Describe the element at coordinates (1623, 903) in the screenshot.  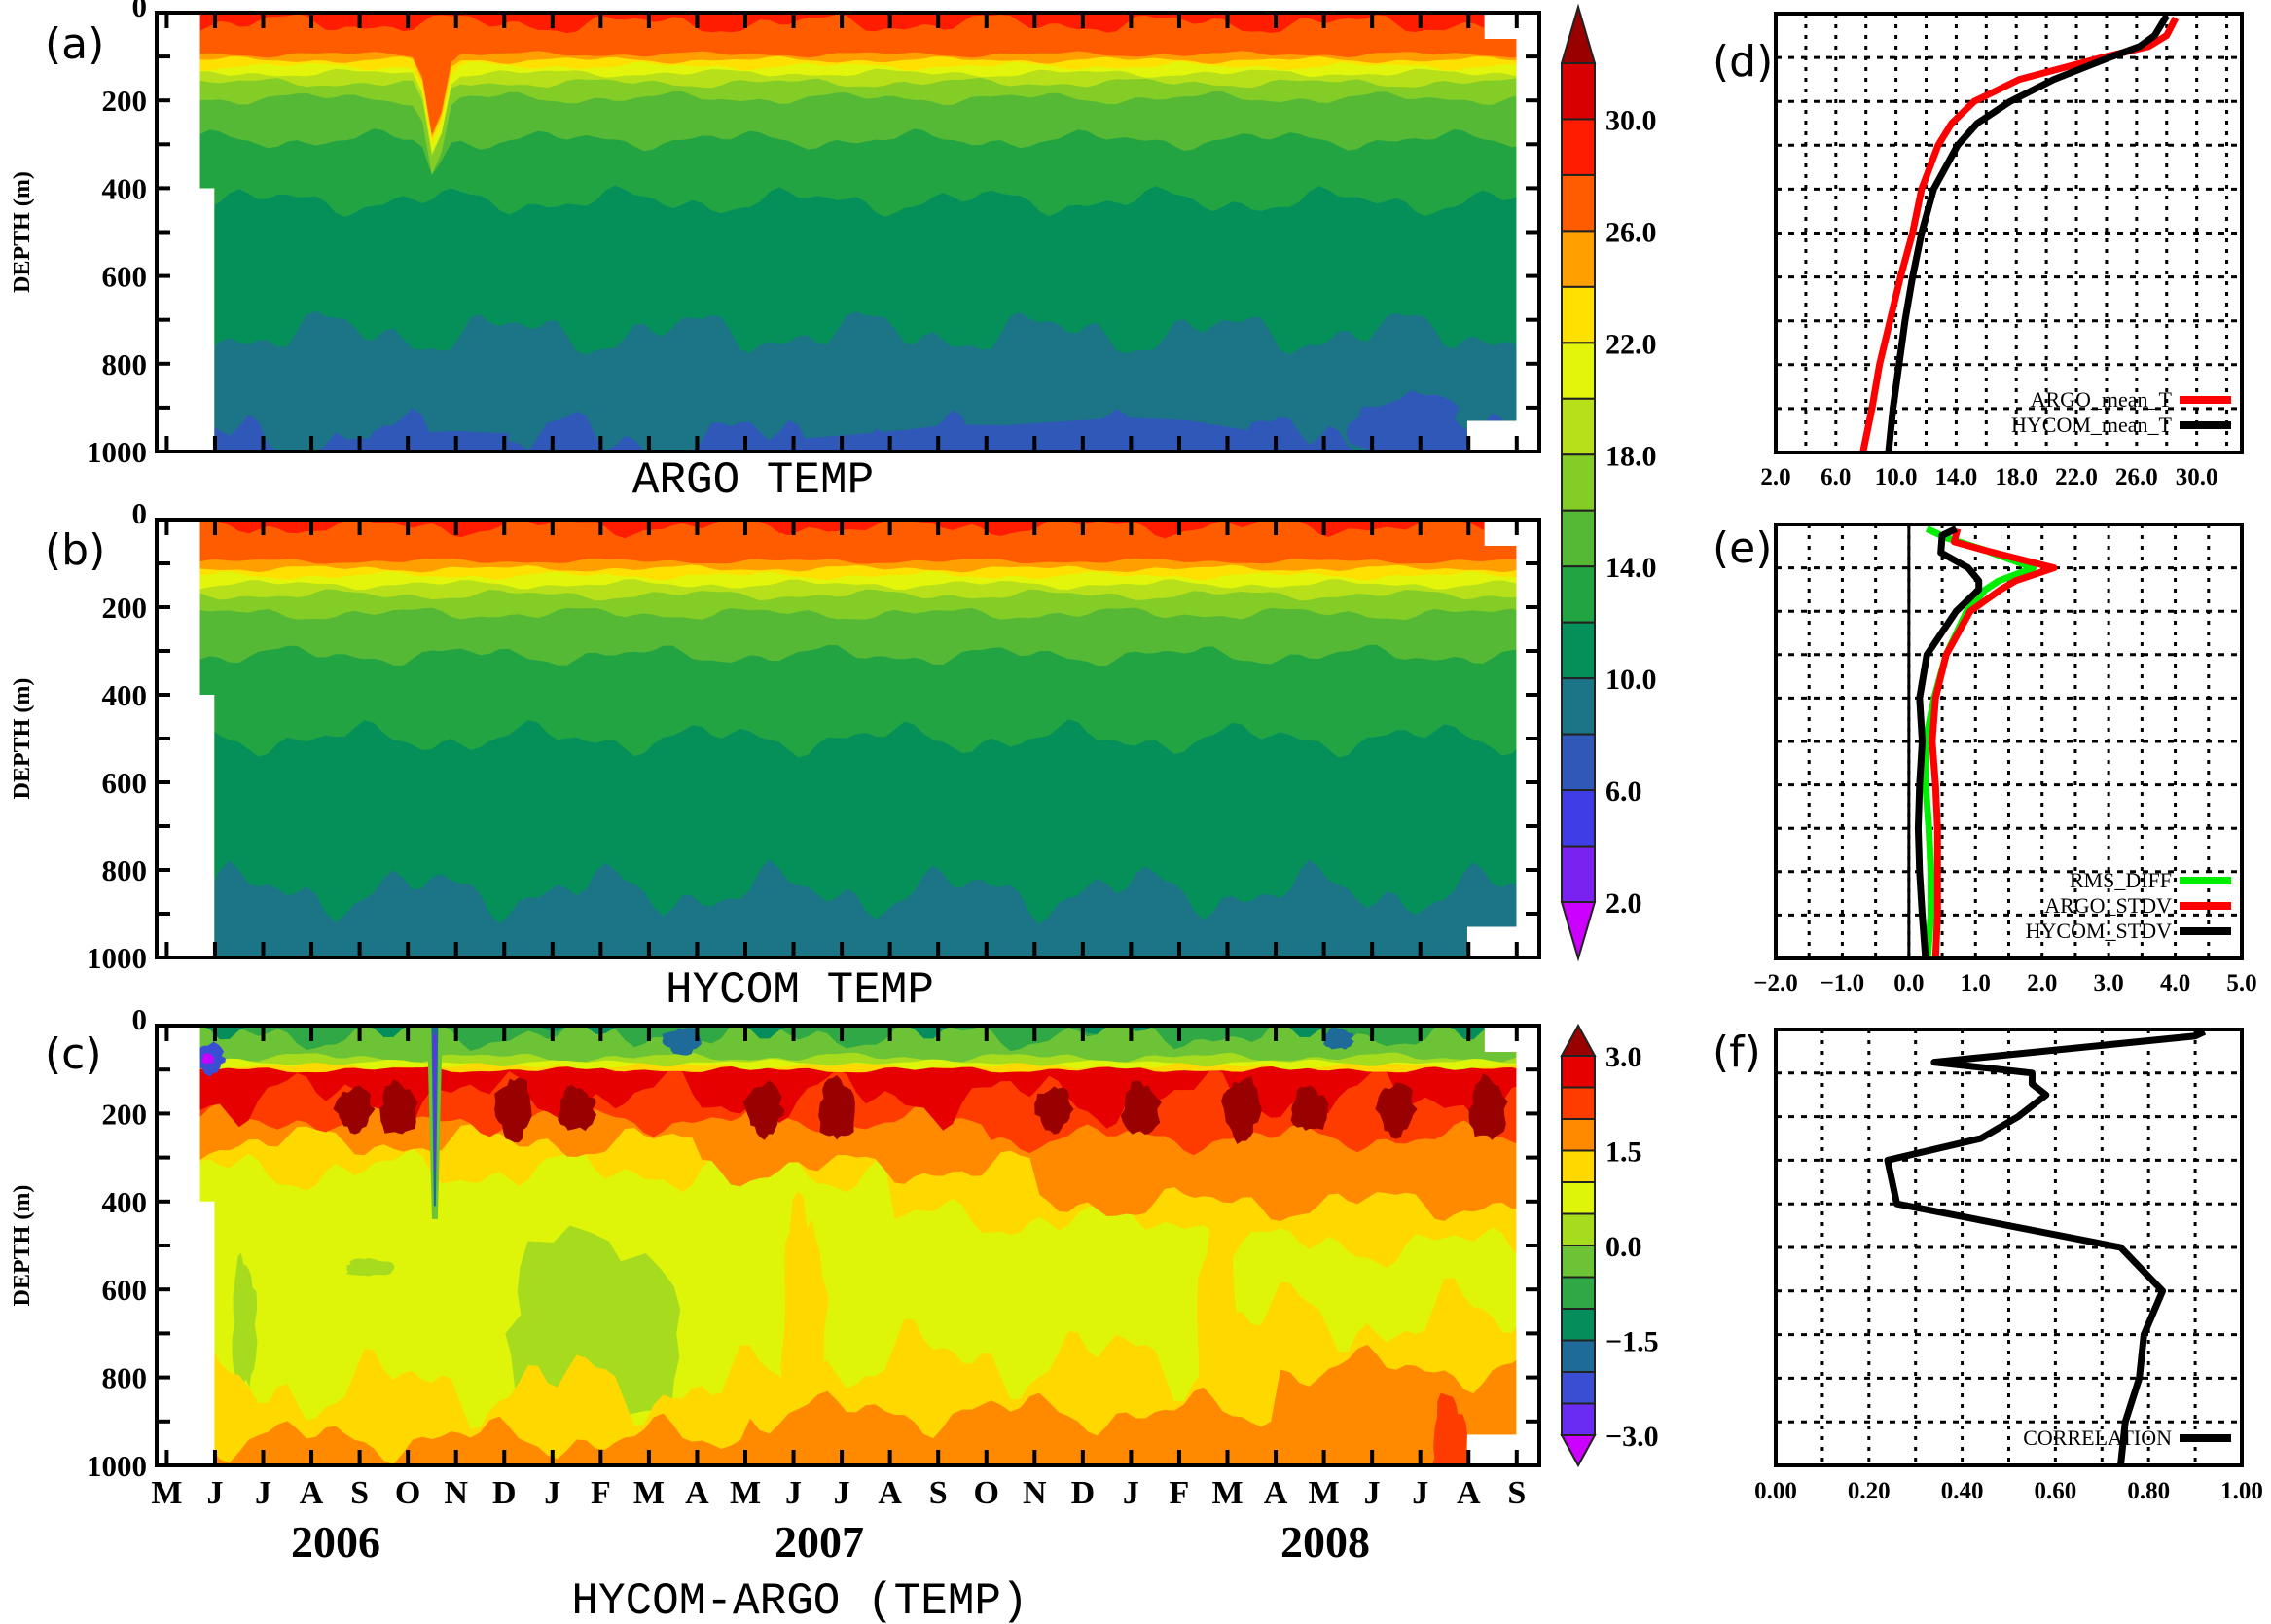
I see `colorbar-label: 2.0` at that location.